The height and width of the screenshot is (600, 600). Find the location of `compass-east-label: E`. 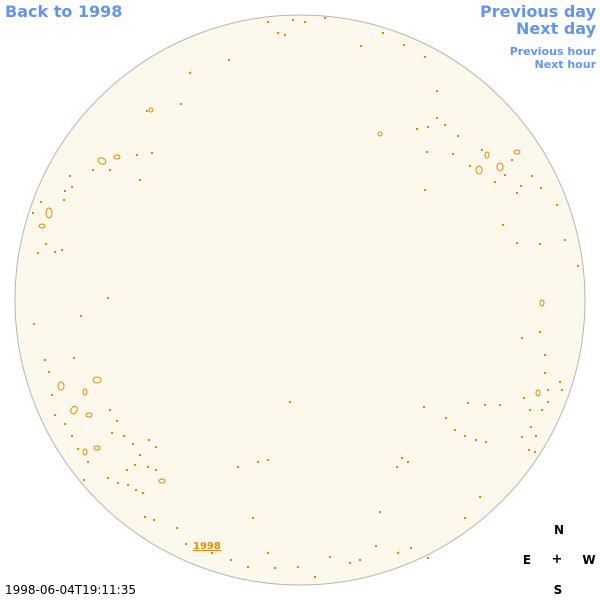

compass-east-label: E is located at coordinates (527, 560).